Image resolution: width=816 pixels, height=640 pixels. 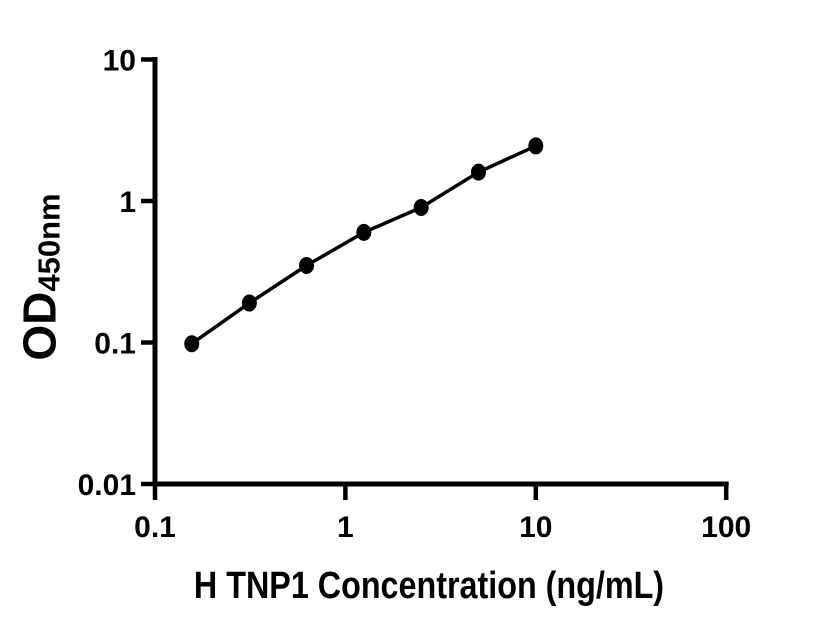 I want to click on x-tick-label: 10, so click(x=535, y=527).